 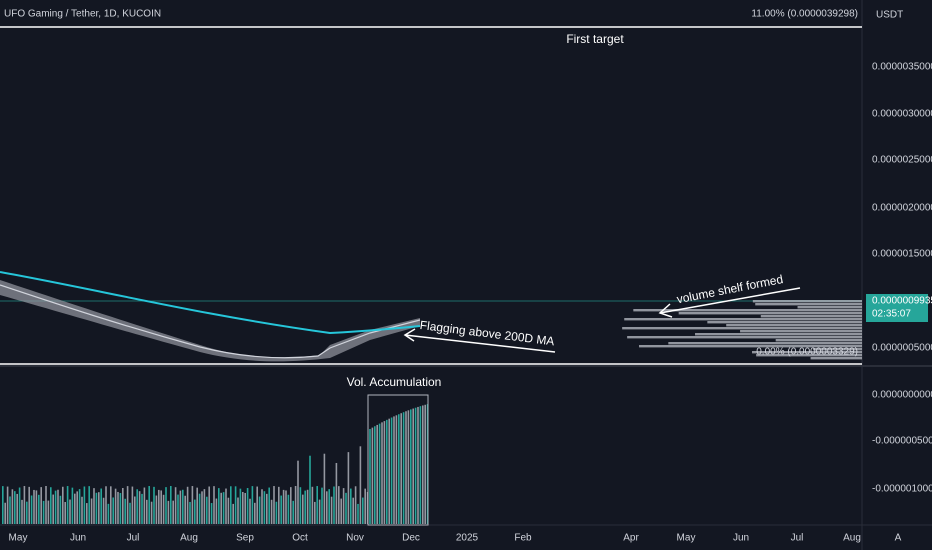 What do you see at coordinates (807, 352) in the screenshot?
I see `base-label: 0.00% (0.0000003329)` at bounding box center [807, 352].